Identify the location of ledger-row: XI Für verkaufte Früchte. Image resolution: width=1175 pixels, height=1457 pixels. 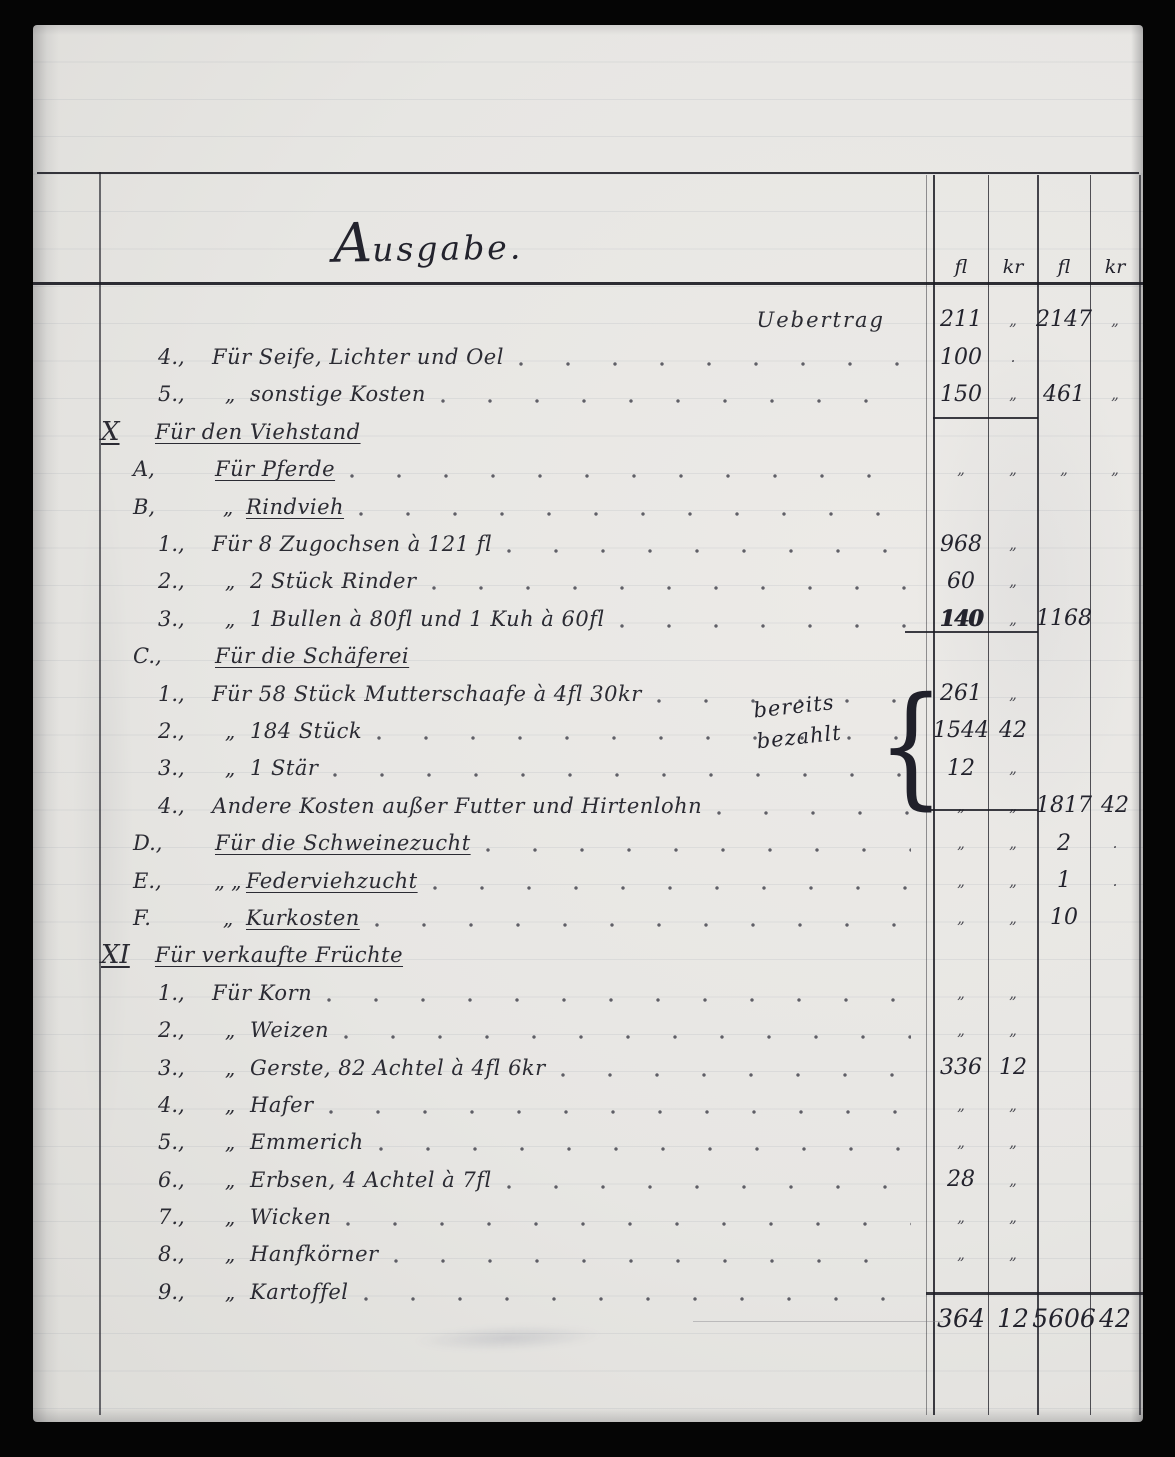
(588, 955).